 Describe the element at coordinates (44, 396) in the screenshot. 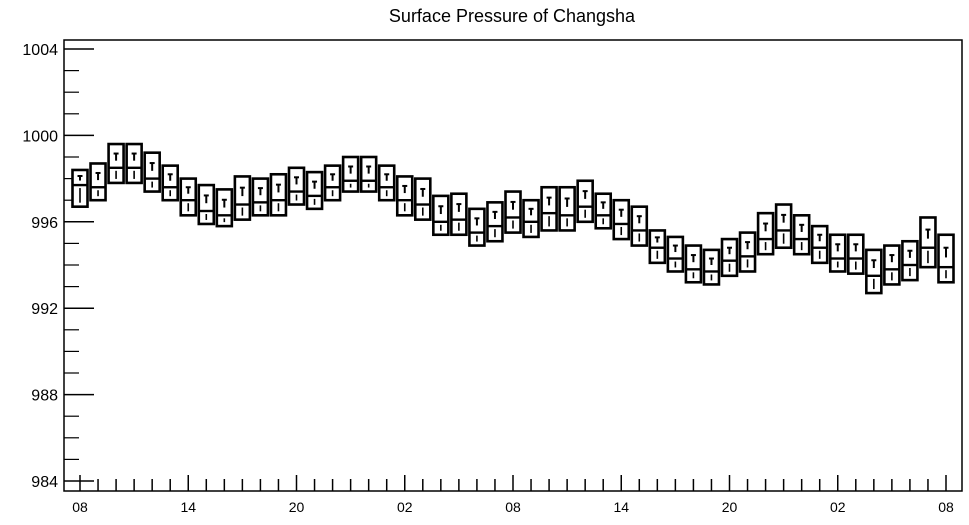

I see `y-tick-label: 988` at that location.